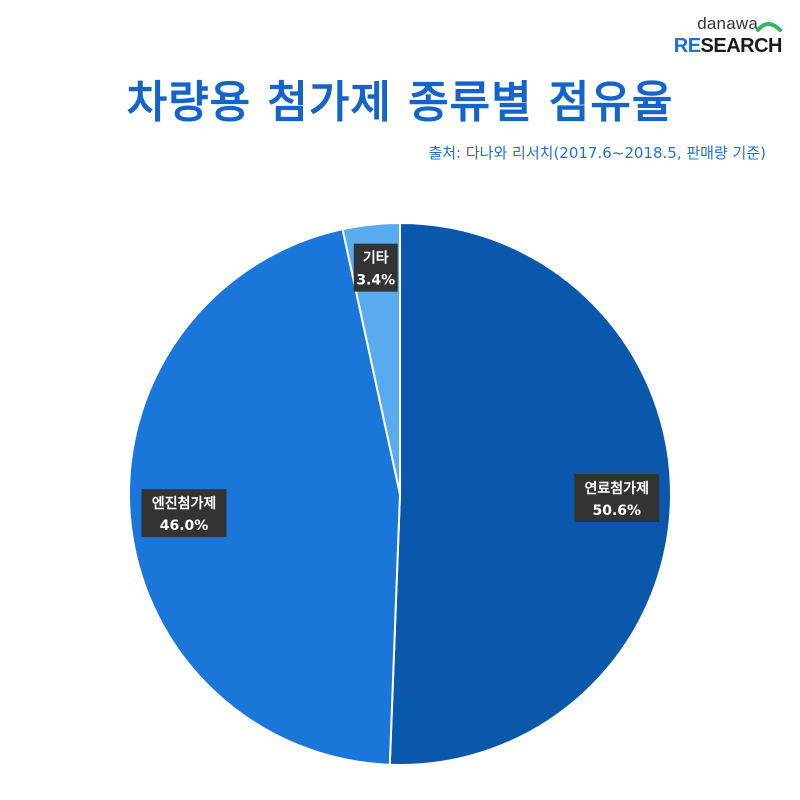 The height and width of the screenshot is (800, 800). What do you see at coordinates (617, 498) in the screenshot?
I see `slice-label-1: 연료첨가제 50.6%` at bounding box center [617, 498].